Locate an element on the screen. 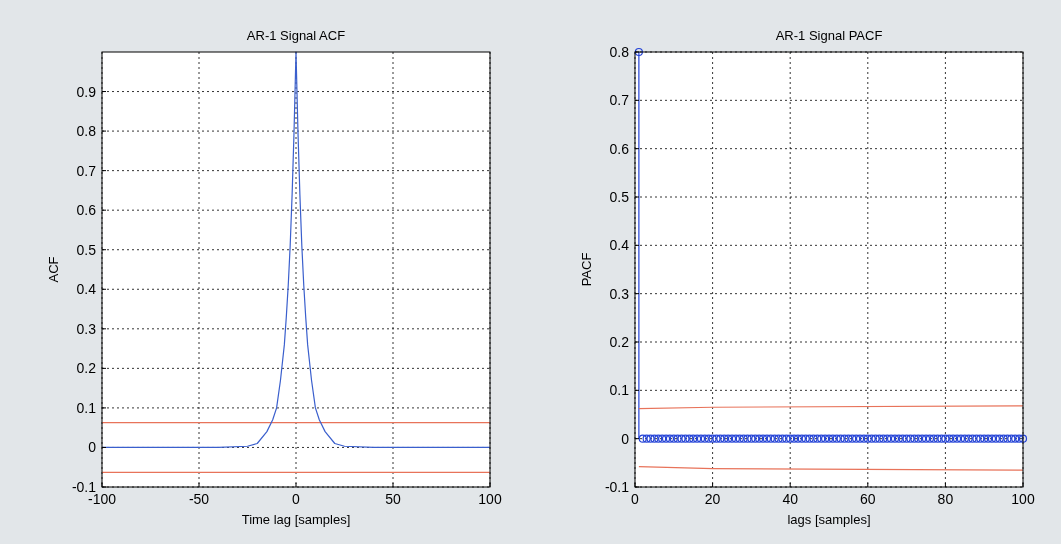  x-tick-label: 20 is located at coordinates (712, 499).